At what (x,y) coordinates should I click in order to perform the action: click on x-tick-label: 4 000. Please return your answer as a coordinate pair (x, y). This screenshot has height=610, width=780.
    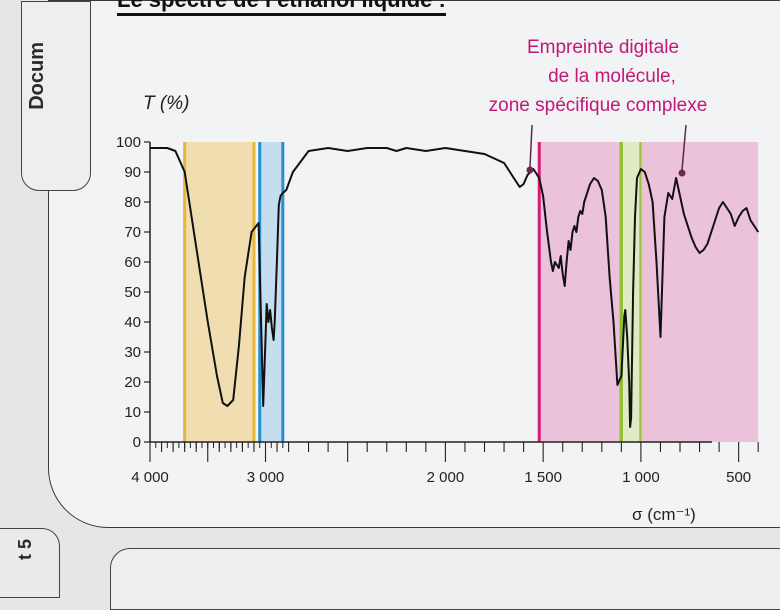
    Looking at the image, I should click on (150, 477).